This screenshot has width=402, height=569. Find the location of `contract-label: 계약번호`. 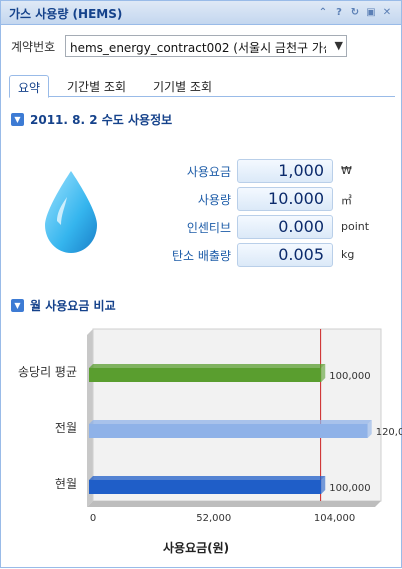

contract-label: 계약번호 is located at coordinates (33, 47).